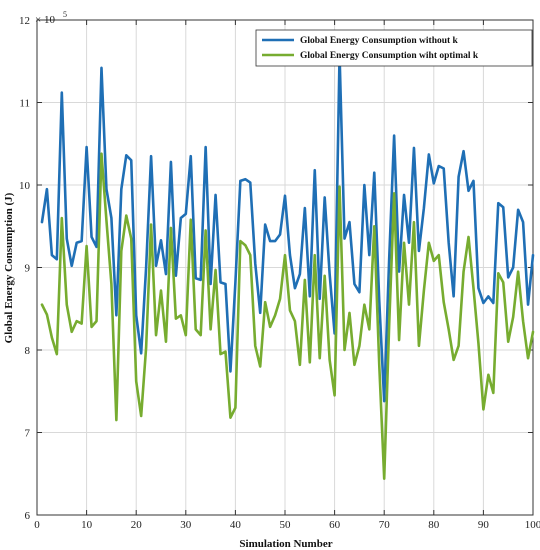 The image size is (540, 550). I want to click on y-tick-label: 6, so click(28, 516).